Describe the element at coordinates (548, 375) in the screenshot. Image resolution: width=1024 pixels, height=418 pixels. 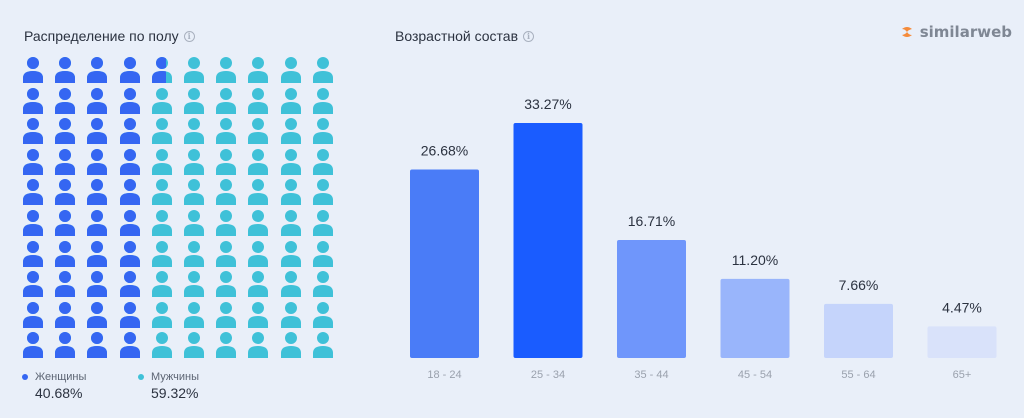
I see `x-tick-label: 25 - 34` at that location.